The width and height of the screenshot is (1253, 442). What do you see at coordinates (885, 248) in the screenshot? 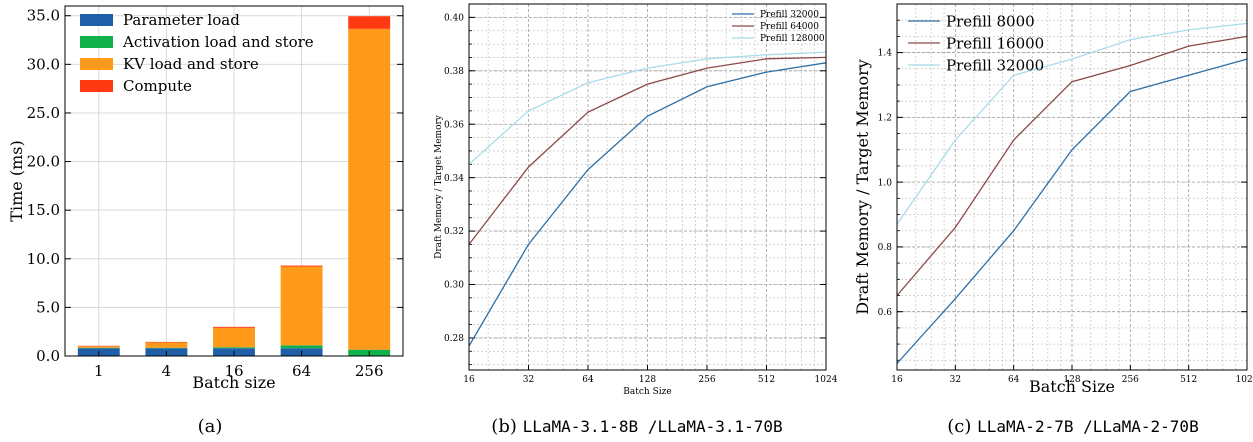
I see `y-tick-label: 0.8` at bounding box center [885, 248].